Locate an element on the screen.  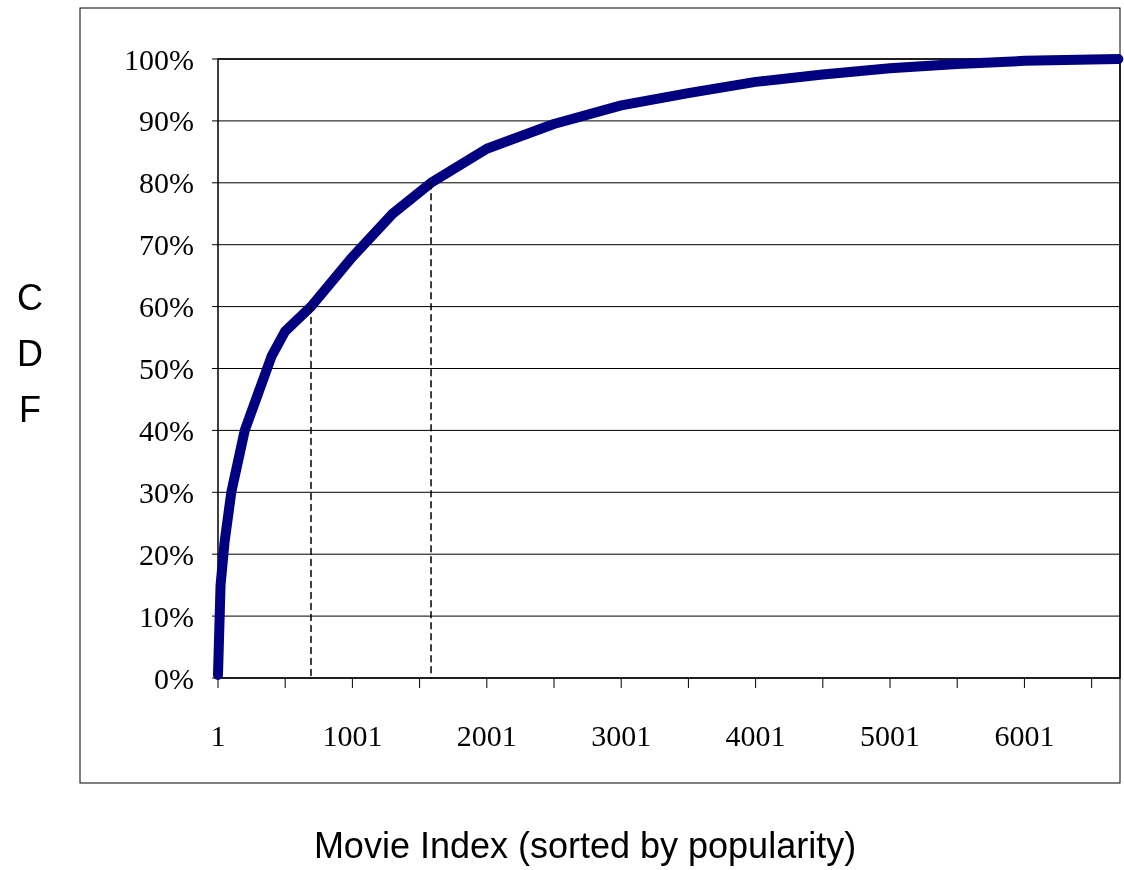
y-axis-title: CDF is located at coordinates (30, 353).